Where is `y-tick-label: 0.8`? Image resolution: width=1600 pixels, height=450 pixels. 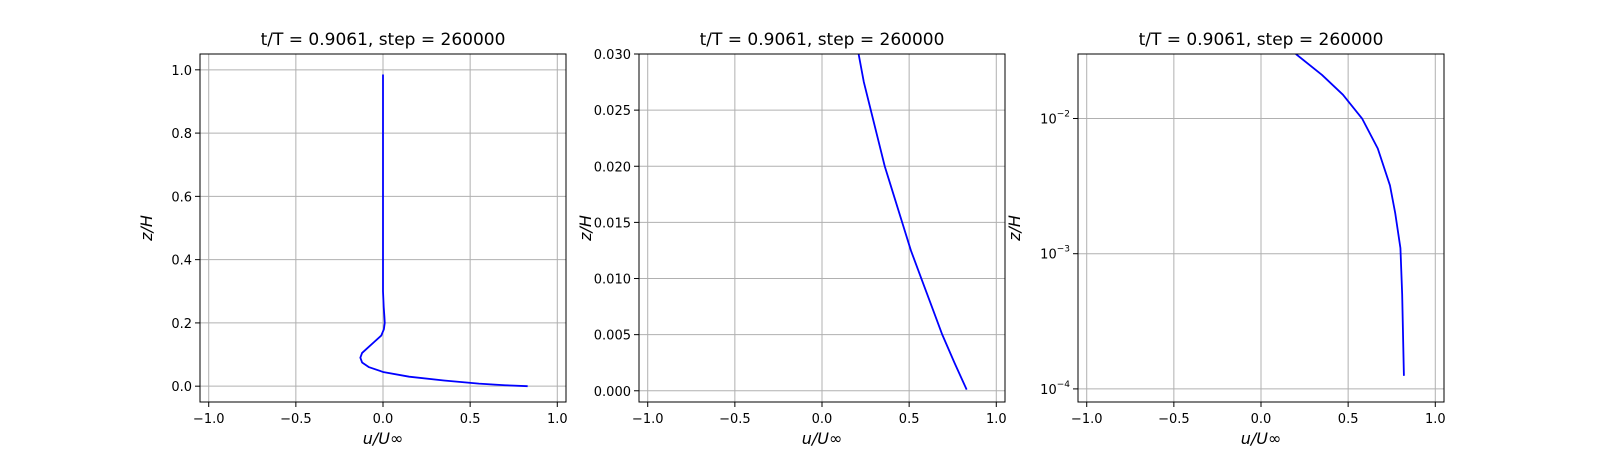
y-tick-label: 0.8 is located at coordinates (181, 134).